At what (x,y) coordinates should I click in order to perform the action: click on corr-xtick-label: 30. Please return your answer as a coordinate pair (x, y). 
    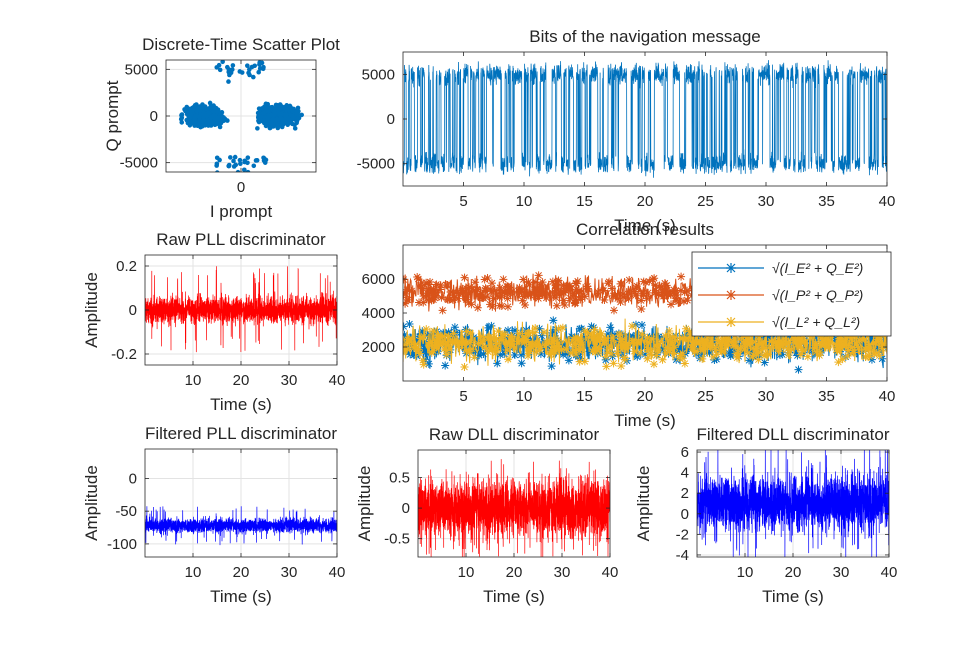
    Looking at the image, I should click on (766, 396).